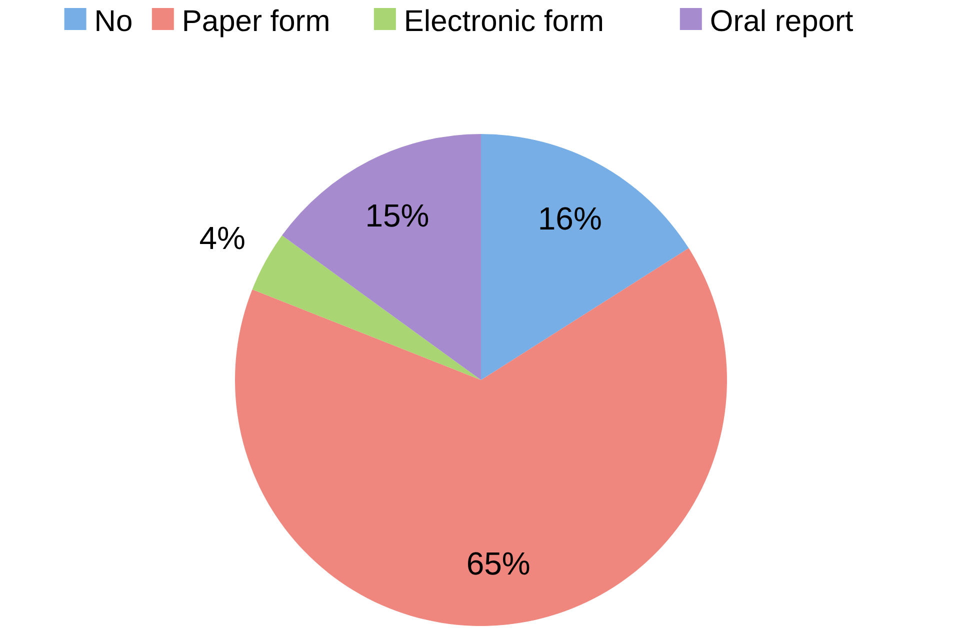 The width and height of the screenshot is (969, 632). Describe the element at coordinates (222, 238) in the screenshot. I see `data-label: 4%` at that location.